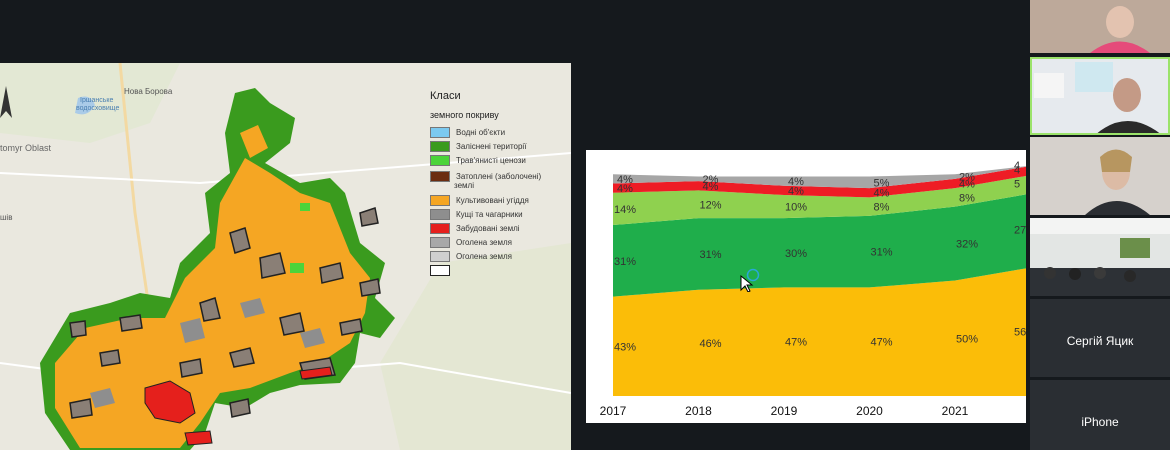  What do you see at coordinates (26, 148) in the screenshot?
I see `map-label-oblast: tomyr Oblast` at bounding box center [26, 148].